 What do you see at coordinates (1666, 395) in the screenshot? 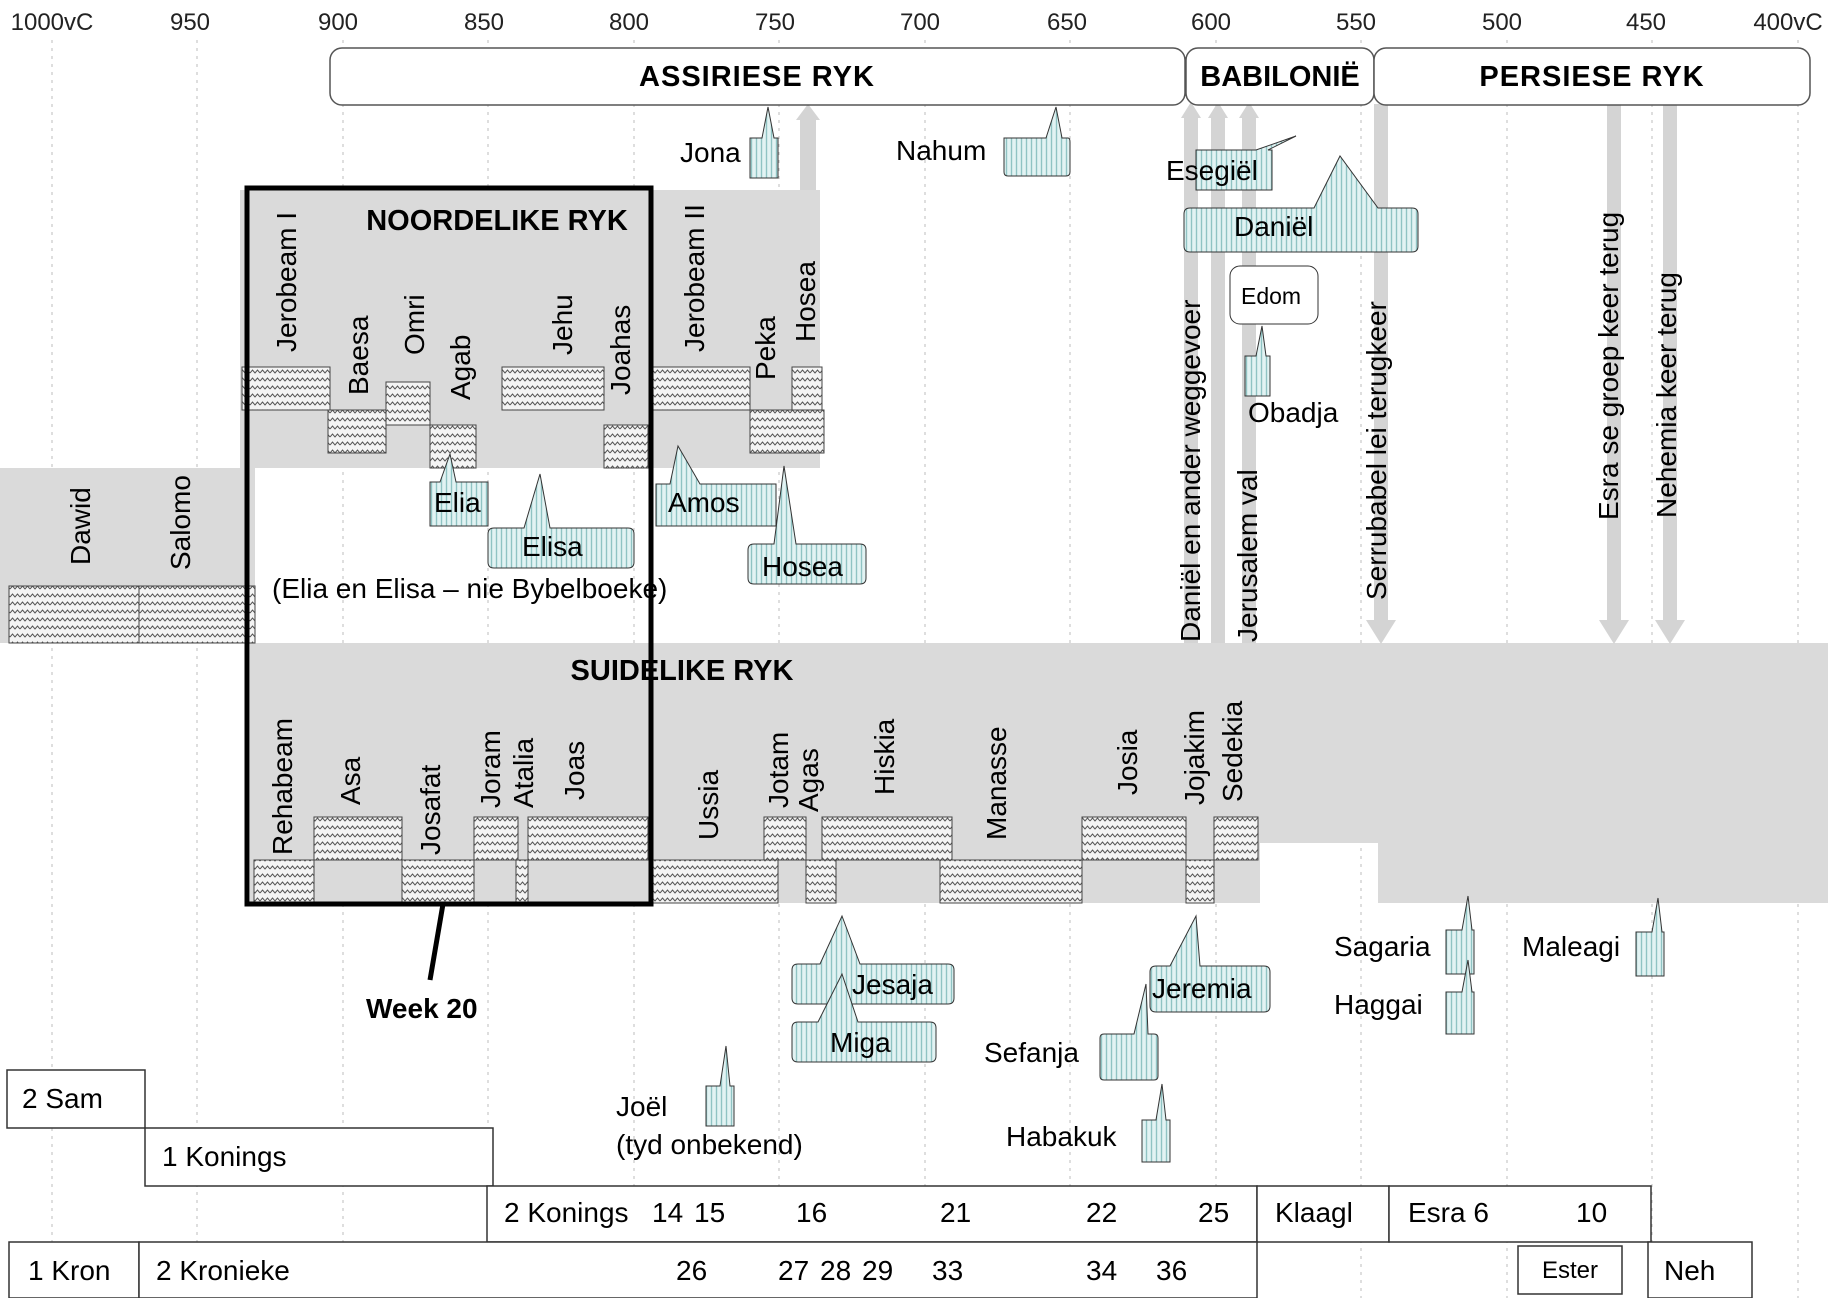
I see `event-label: Nehemia keer terug` at bounding box center [1666, 395].